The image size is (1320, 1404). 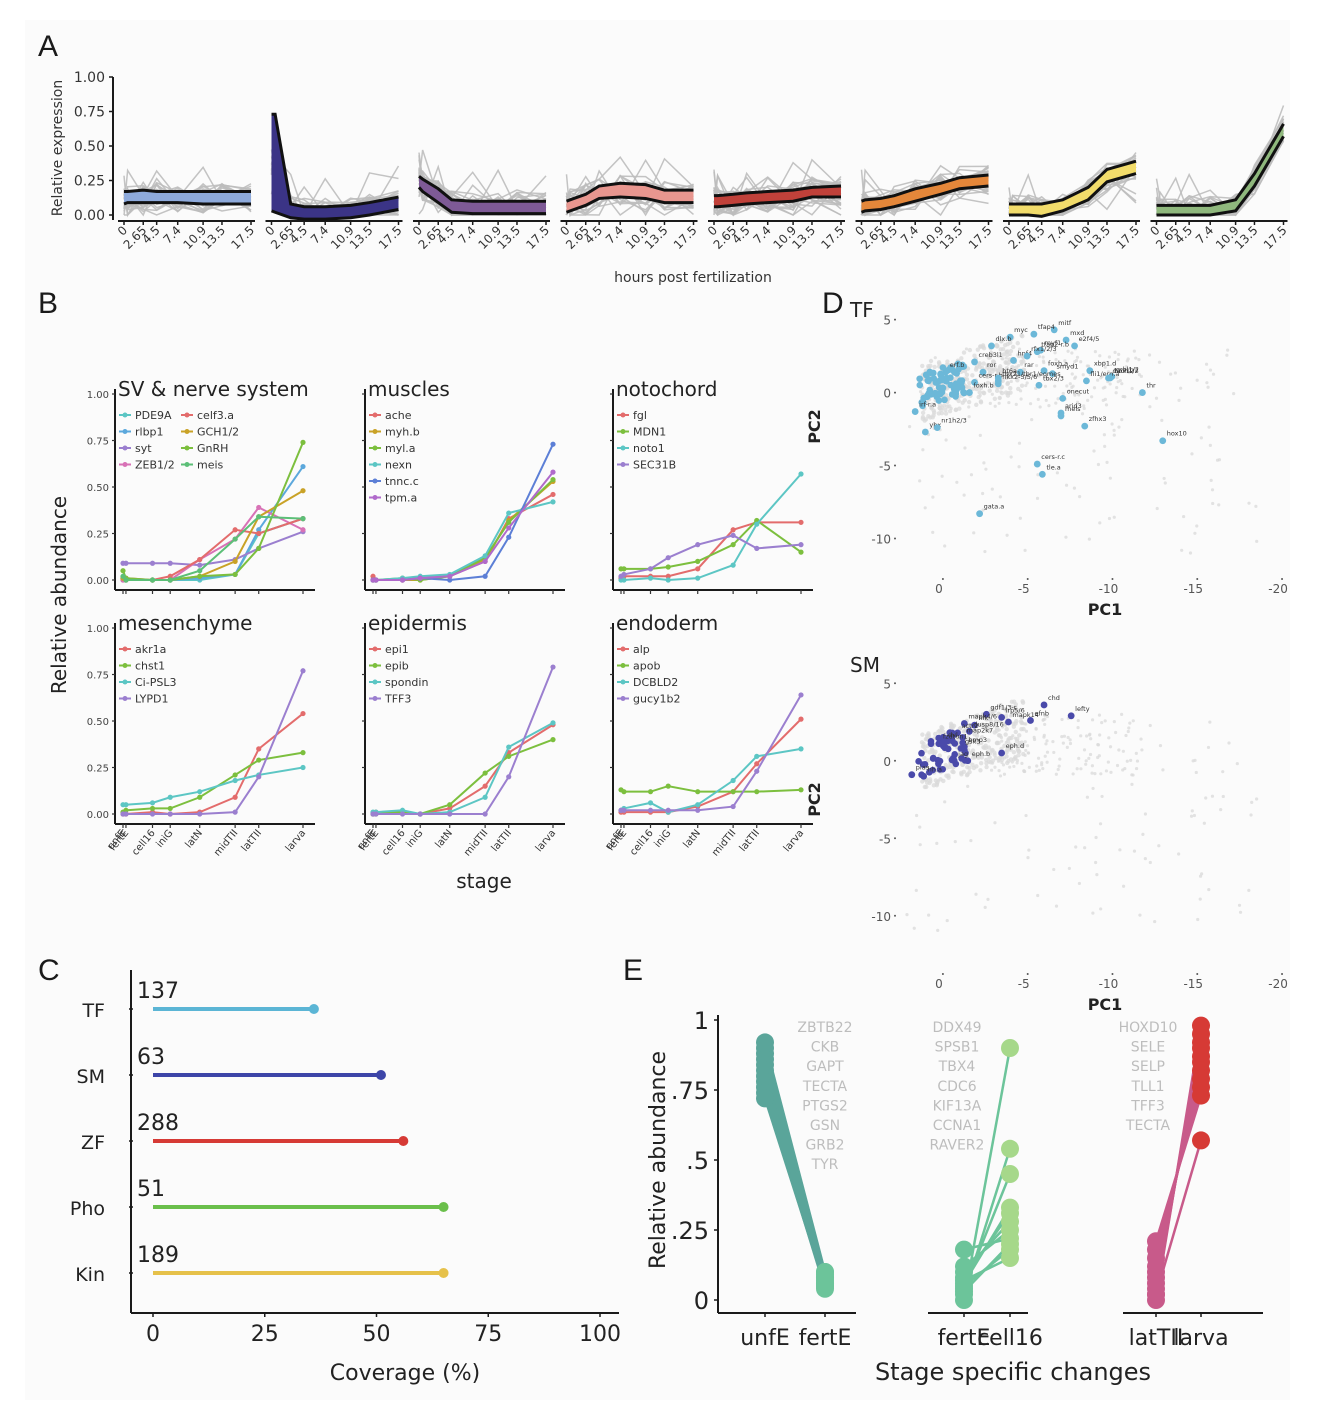 What do you see at coordinates (98, 676) in the screenshot?
I see `y-tick-label-b: 0.75` at bounding box center [98, 676].